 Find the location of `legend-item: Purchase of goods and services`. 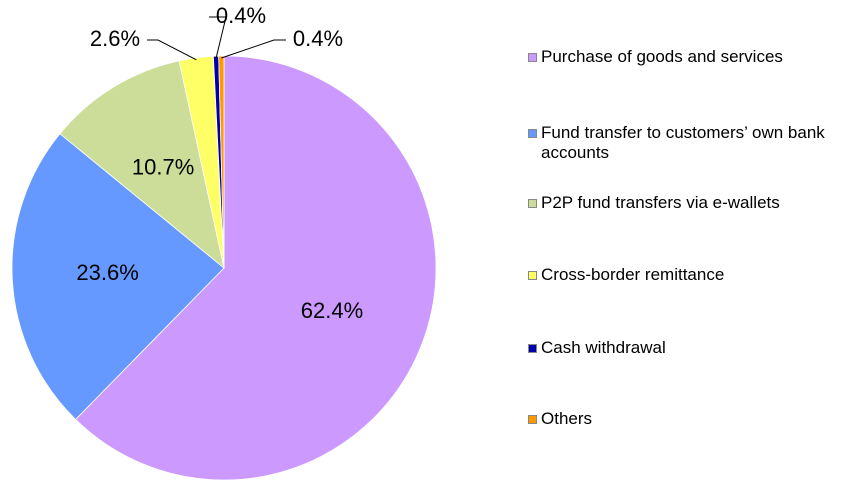

legend-item: Purchase of goods and services is located at coordinates (684, 57).